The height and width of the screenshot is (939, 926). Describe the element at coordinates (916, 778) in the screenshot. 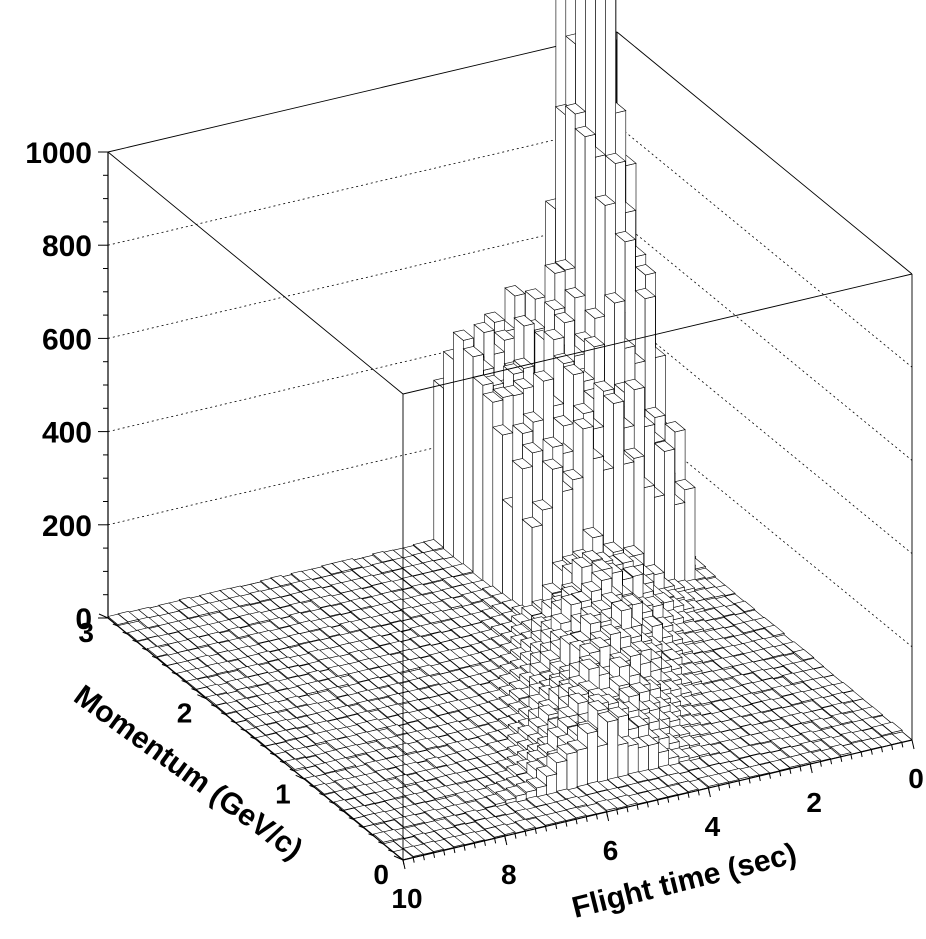

I see `flight-time-tick-label: 0` at that location.